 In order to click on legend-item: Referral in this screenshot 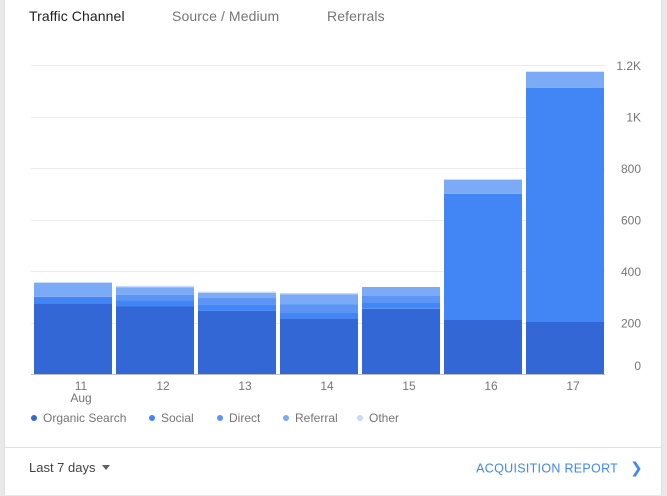, I will do `click(310, 418)`.